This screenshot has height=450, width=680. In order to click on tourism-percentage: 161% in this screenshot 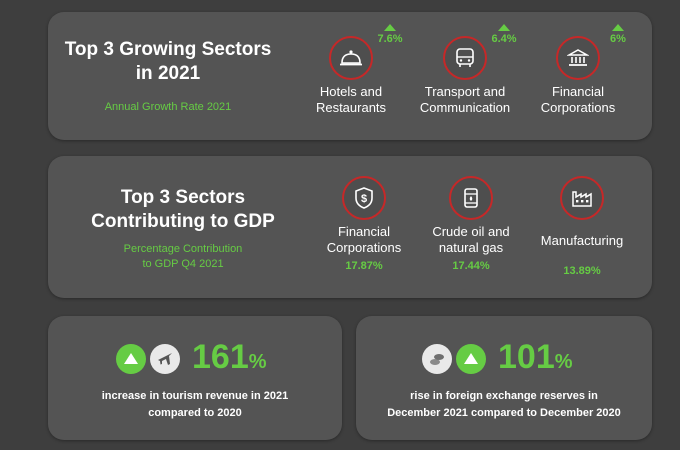, I will do `click(229, 357)`.